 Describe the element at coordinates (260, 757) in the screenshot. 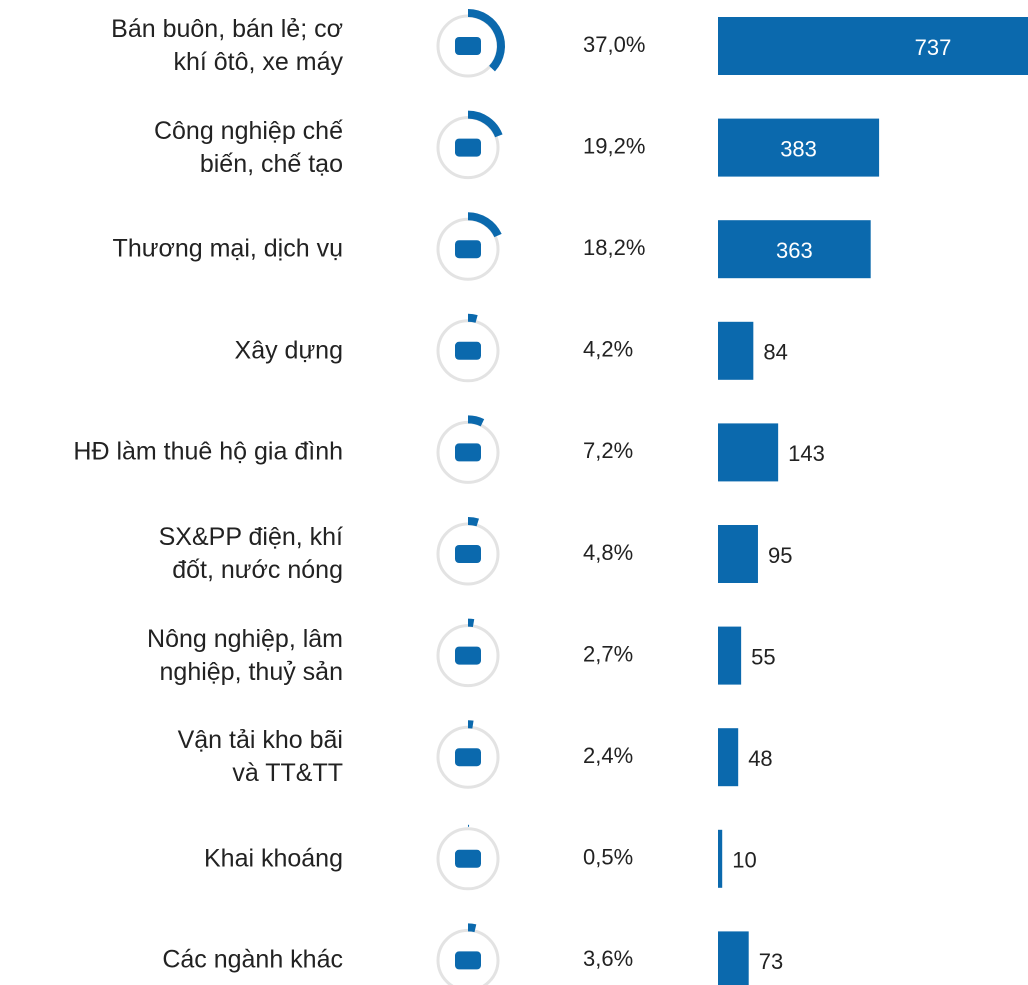

I see `category-label: Vận tải kho bãi và TT&TT` at that location.